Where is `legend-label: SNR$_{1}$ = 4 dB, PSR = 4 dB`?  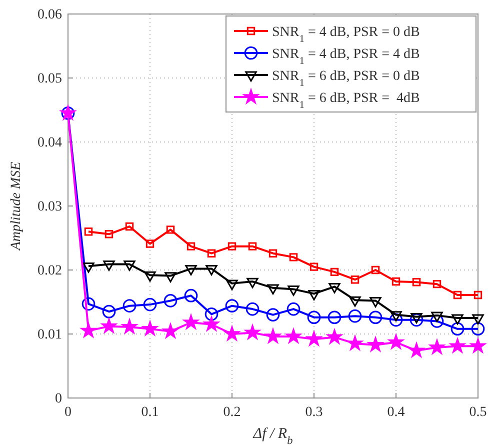 legend-label: SNR$_{1}$ = 4 dB, PSR = 4 dB is located at coordinates (346, 56).